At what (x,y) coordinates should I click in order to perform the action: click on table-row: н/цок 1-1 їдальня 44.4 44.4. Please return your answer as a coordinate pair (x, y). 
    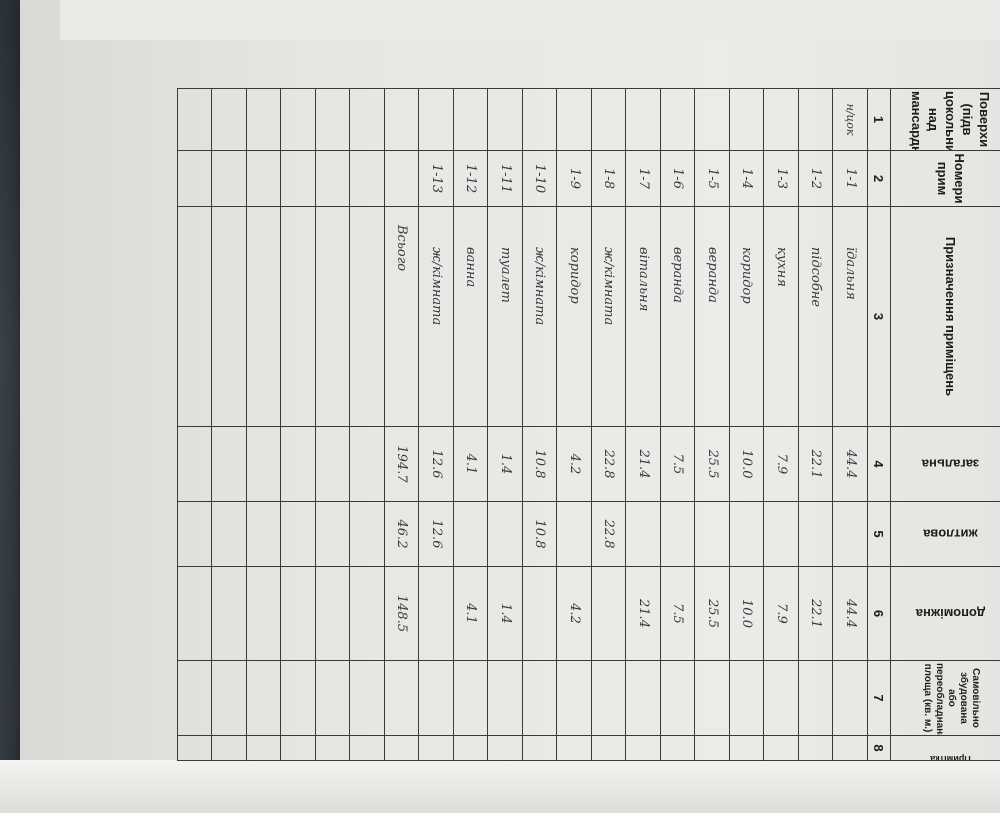
    Looking at the image, I should click on (850, 424).